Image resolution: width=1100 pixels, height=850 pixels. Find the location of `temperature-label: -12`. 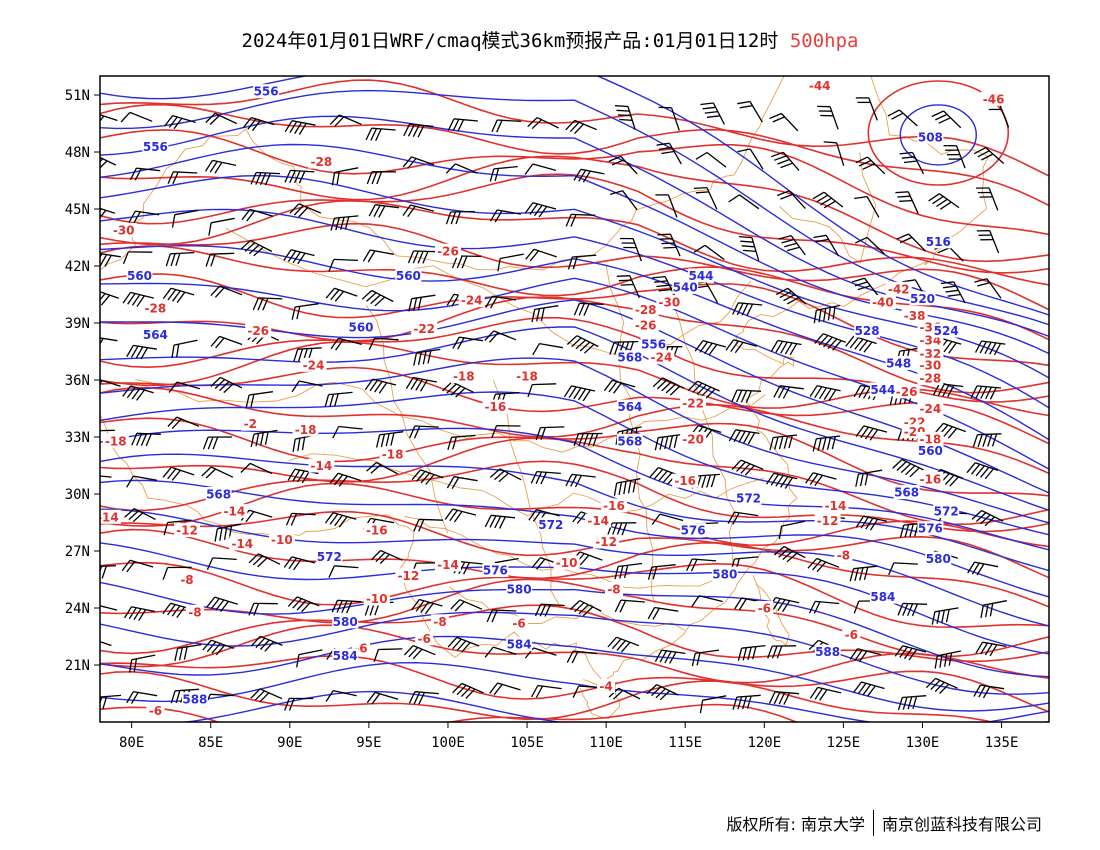

temperature-label: -12 is located at coordinates (187, 531).